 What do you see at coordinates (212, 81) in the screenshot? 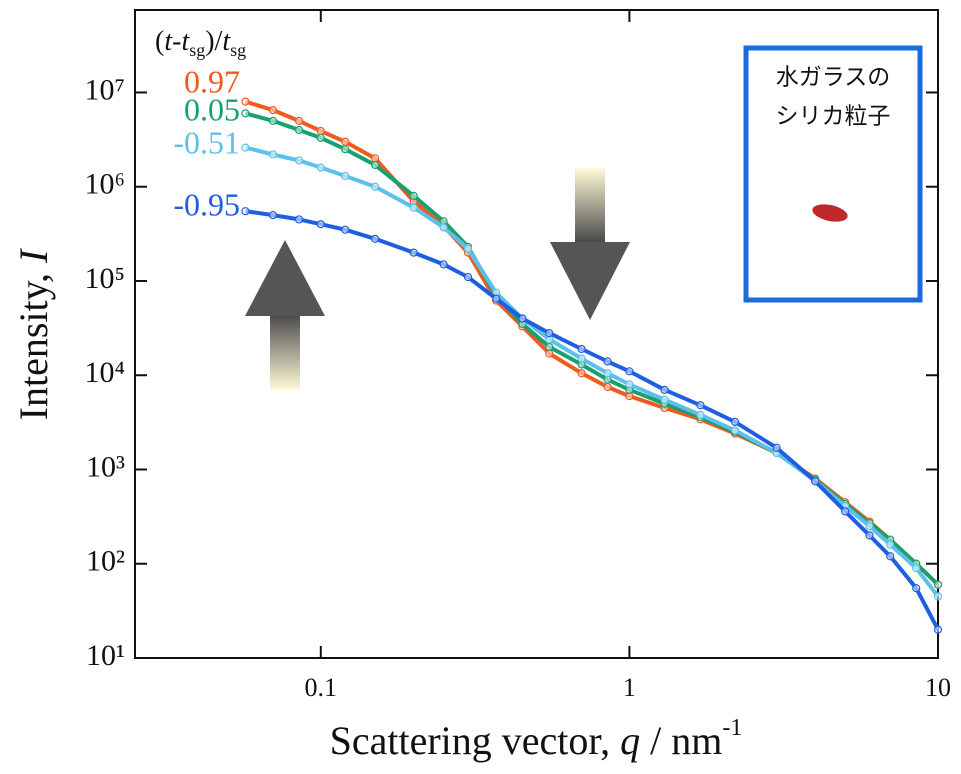
I see `legend-label: 0.97` at bounding box center [212, 81].